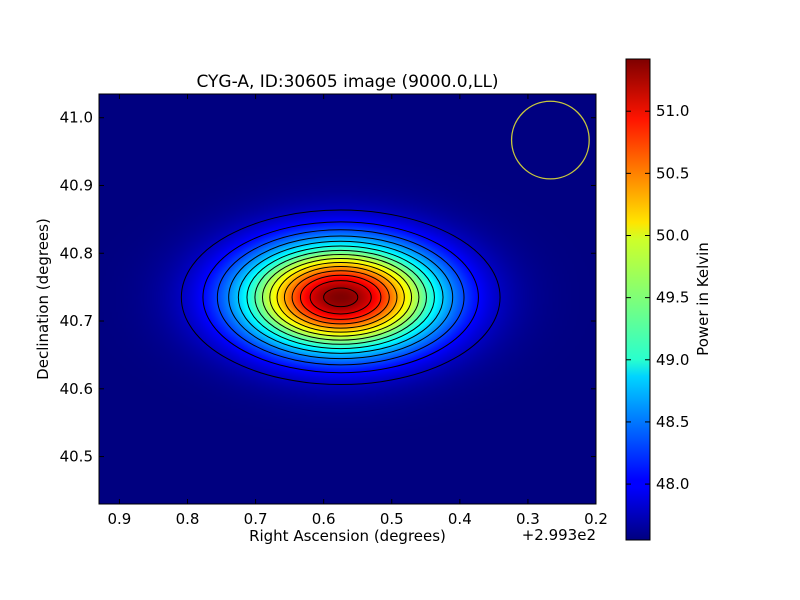 The height and width of the screenshot is (600, 800). Describe the element at coordinates (550, 140) in the screenshot. I see `beam-circle` at that location.